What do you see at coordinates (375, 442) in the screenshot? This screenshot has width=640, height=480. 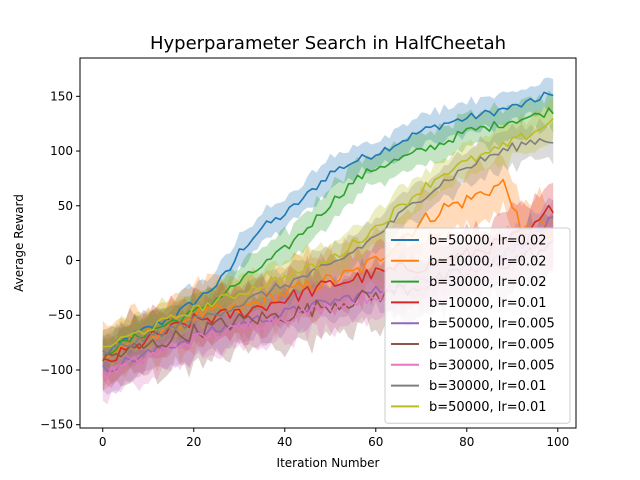 I see `x-tick-label: 60` at bounding box center [375, 442].